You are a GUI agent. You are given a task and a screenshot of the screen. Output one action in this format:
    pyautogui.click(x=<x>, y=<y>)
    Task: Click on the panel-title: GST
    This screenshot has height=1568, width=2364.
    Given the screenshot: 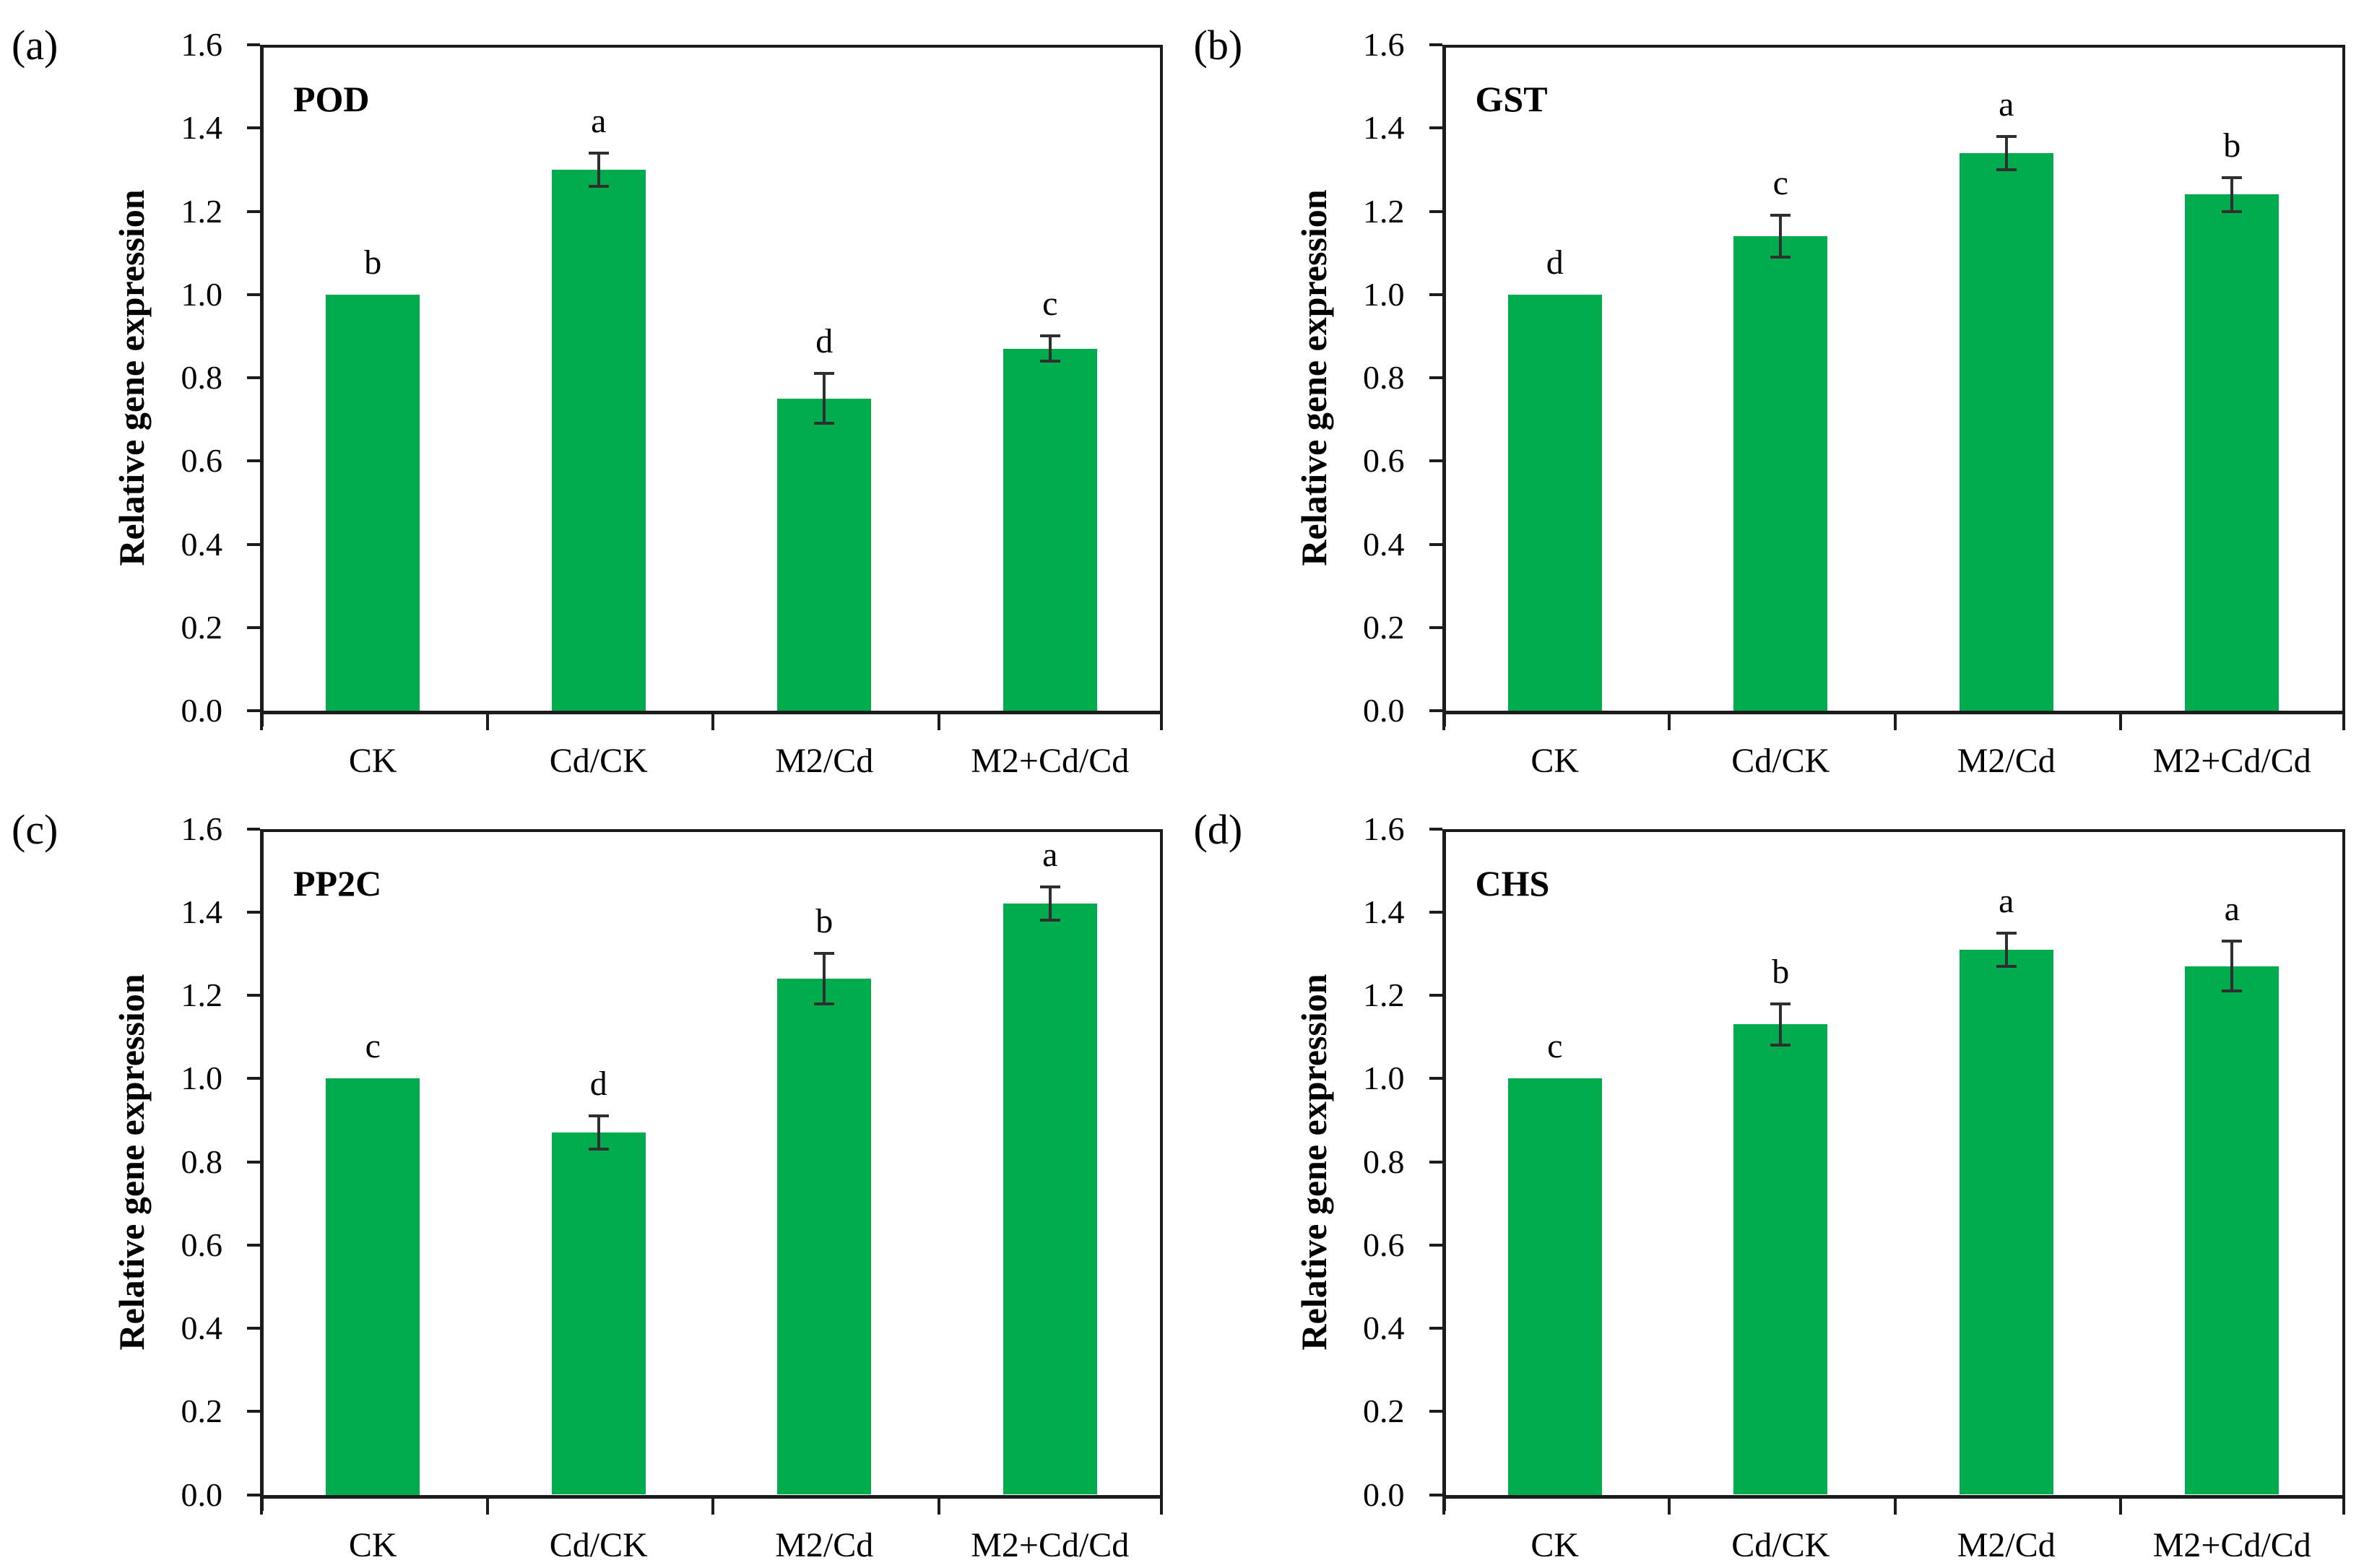 What is the action you would take?
    pyautogui.click(x=1511, y=99)
    